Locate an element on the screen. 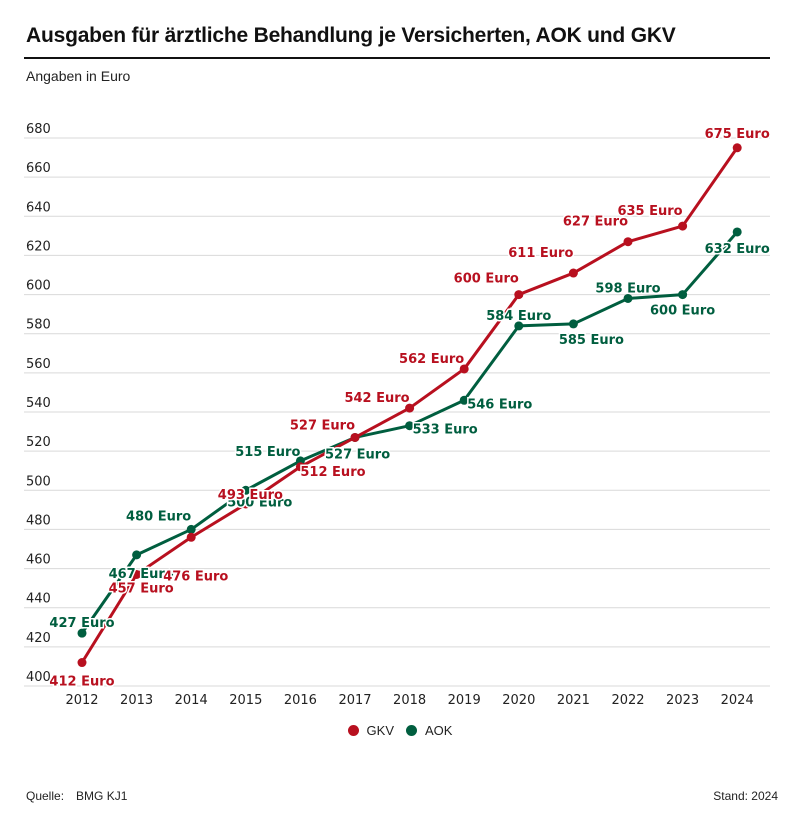  data-label-gkv: 457 Euro is located at coordinates (141, 588).